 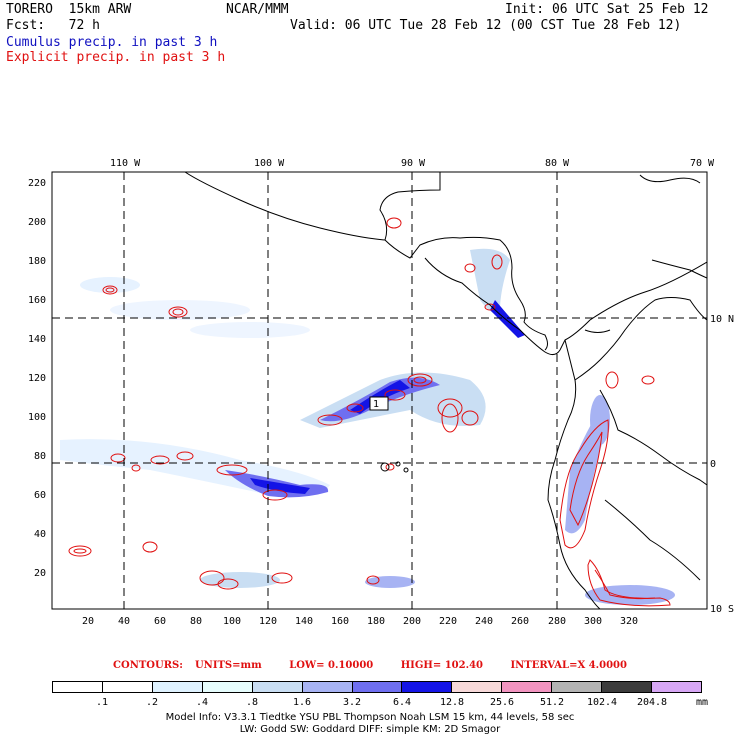 What do you see at coordinates (722, 464) in the screenshot?
I see `latitude-labels: 10 N 0 10 S` at bounding box center [722, 464].